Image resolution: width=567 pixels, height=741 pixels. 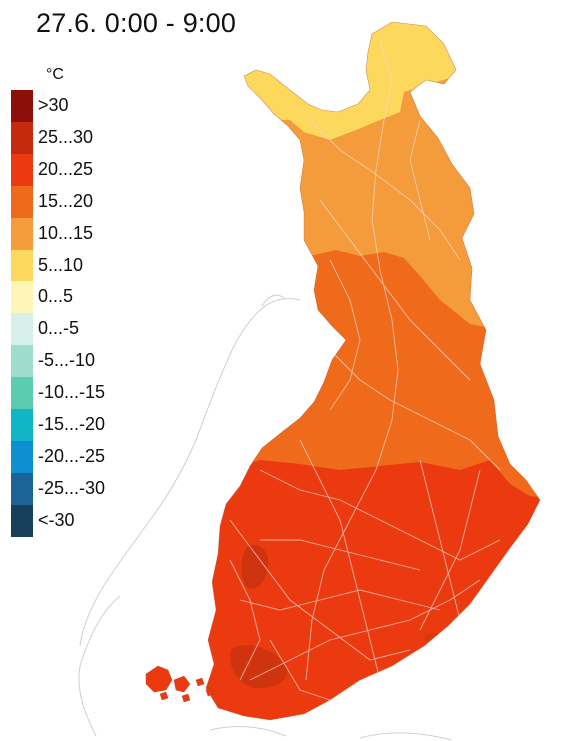 I want to click on warm-patch-southwest, so click(x=259, y=667).